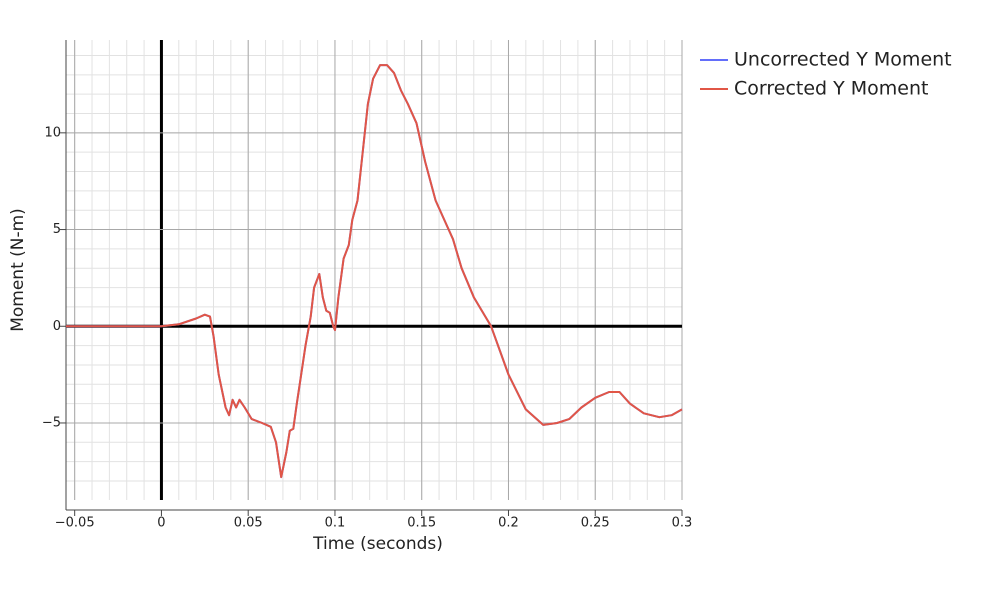 Image resolution: width=1000 pixels, height=600 pixels. What do you see at coordinates (421, 523) in the screenshot?
I see `x-tick-label: 0.15` at bounding box center [421, 523].